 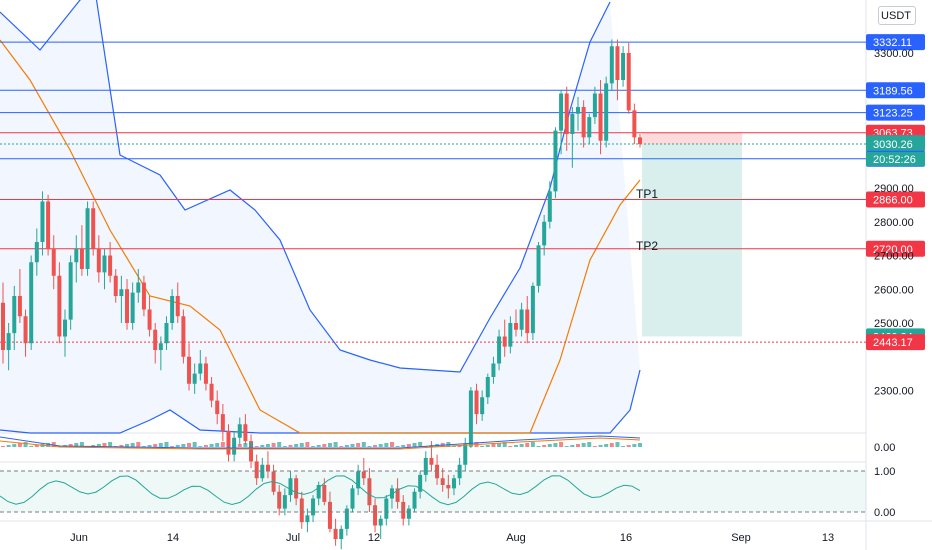 What do you see at coordinates (897, 15) in the screenshot?
I see `currency-selector: USDT` at bounding box center [897, 15].